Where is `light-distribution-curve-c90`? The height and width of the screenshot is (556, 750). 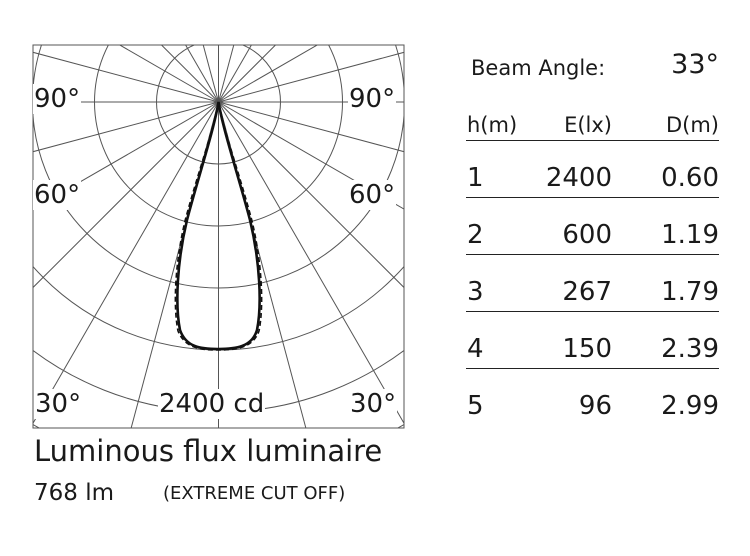 light-distribution-curve-c90 is located at coordinates (218, 226).